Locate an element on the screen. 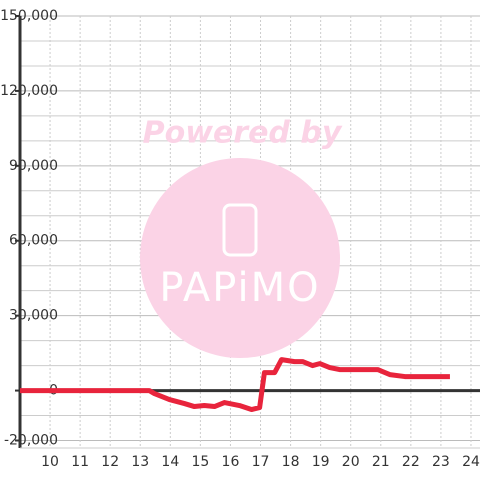 This screenshot has width=480, height=480. x-tick-label: 16 is located at coordinates (231, 462).